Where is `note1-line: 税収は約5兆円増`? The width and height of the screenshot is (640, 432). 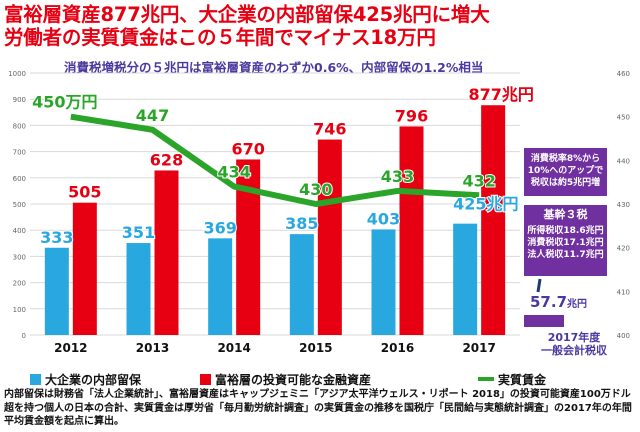 note1-line: 税収は約5兆円増 is located at coordinates (565, 183).